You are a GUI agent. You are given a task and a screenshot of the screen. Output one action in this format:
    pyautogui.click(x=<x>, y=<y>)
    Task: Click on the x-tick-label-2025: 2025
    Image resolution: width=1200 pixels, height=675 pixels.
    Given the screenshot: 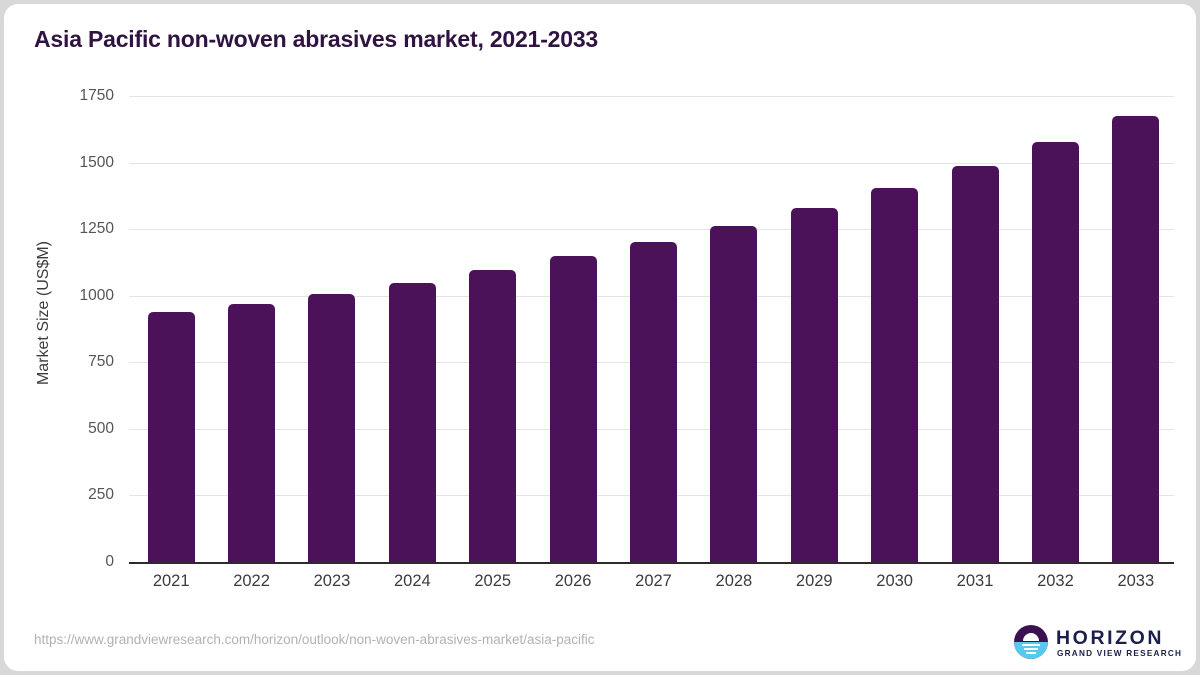 What is the action you would take?
    pyautogui.click(x=493, y=581)
    